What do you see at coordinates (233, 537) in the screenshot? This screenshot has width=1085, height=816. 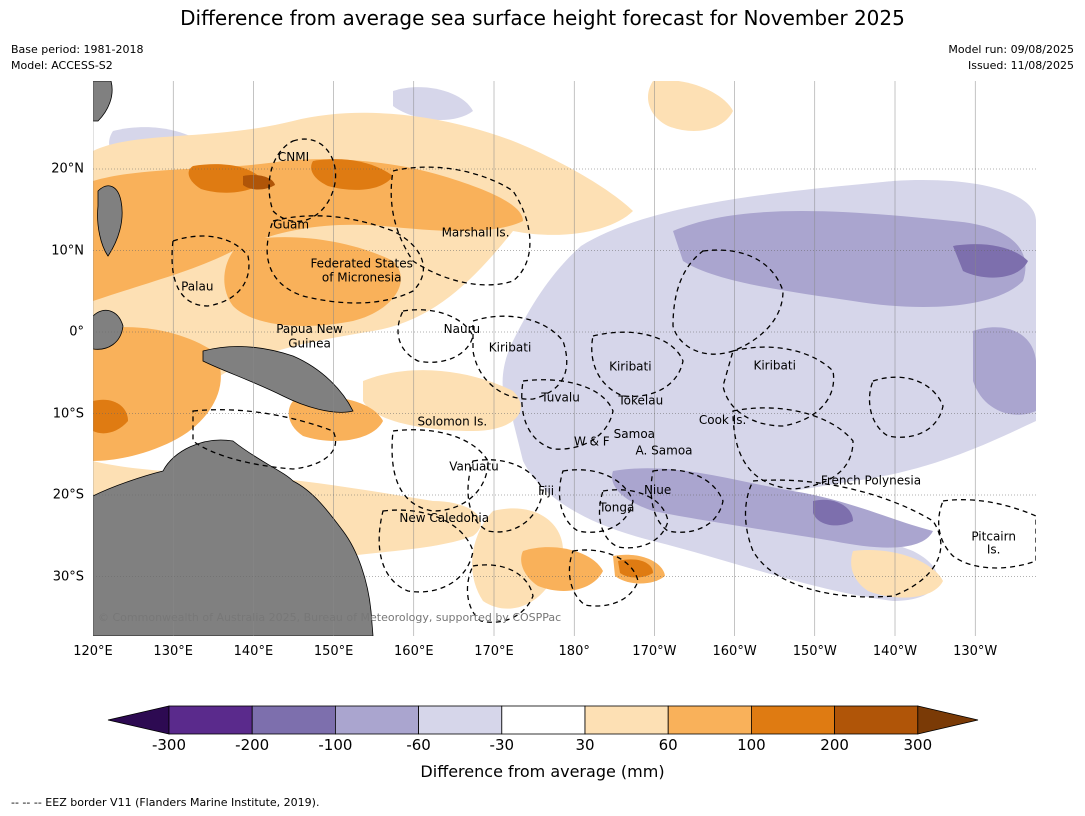 I see `australia-landmass` at bounding box center [233, 537].